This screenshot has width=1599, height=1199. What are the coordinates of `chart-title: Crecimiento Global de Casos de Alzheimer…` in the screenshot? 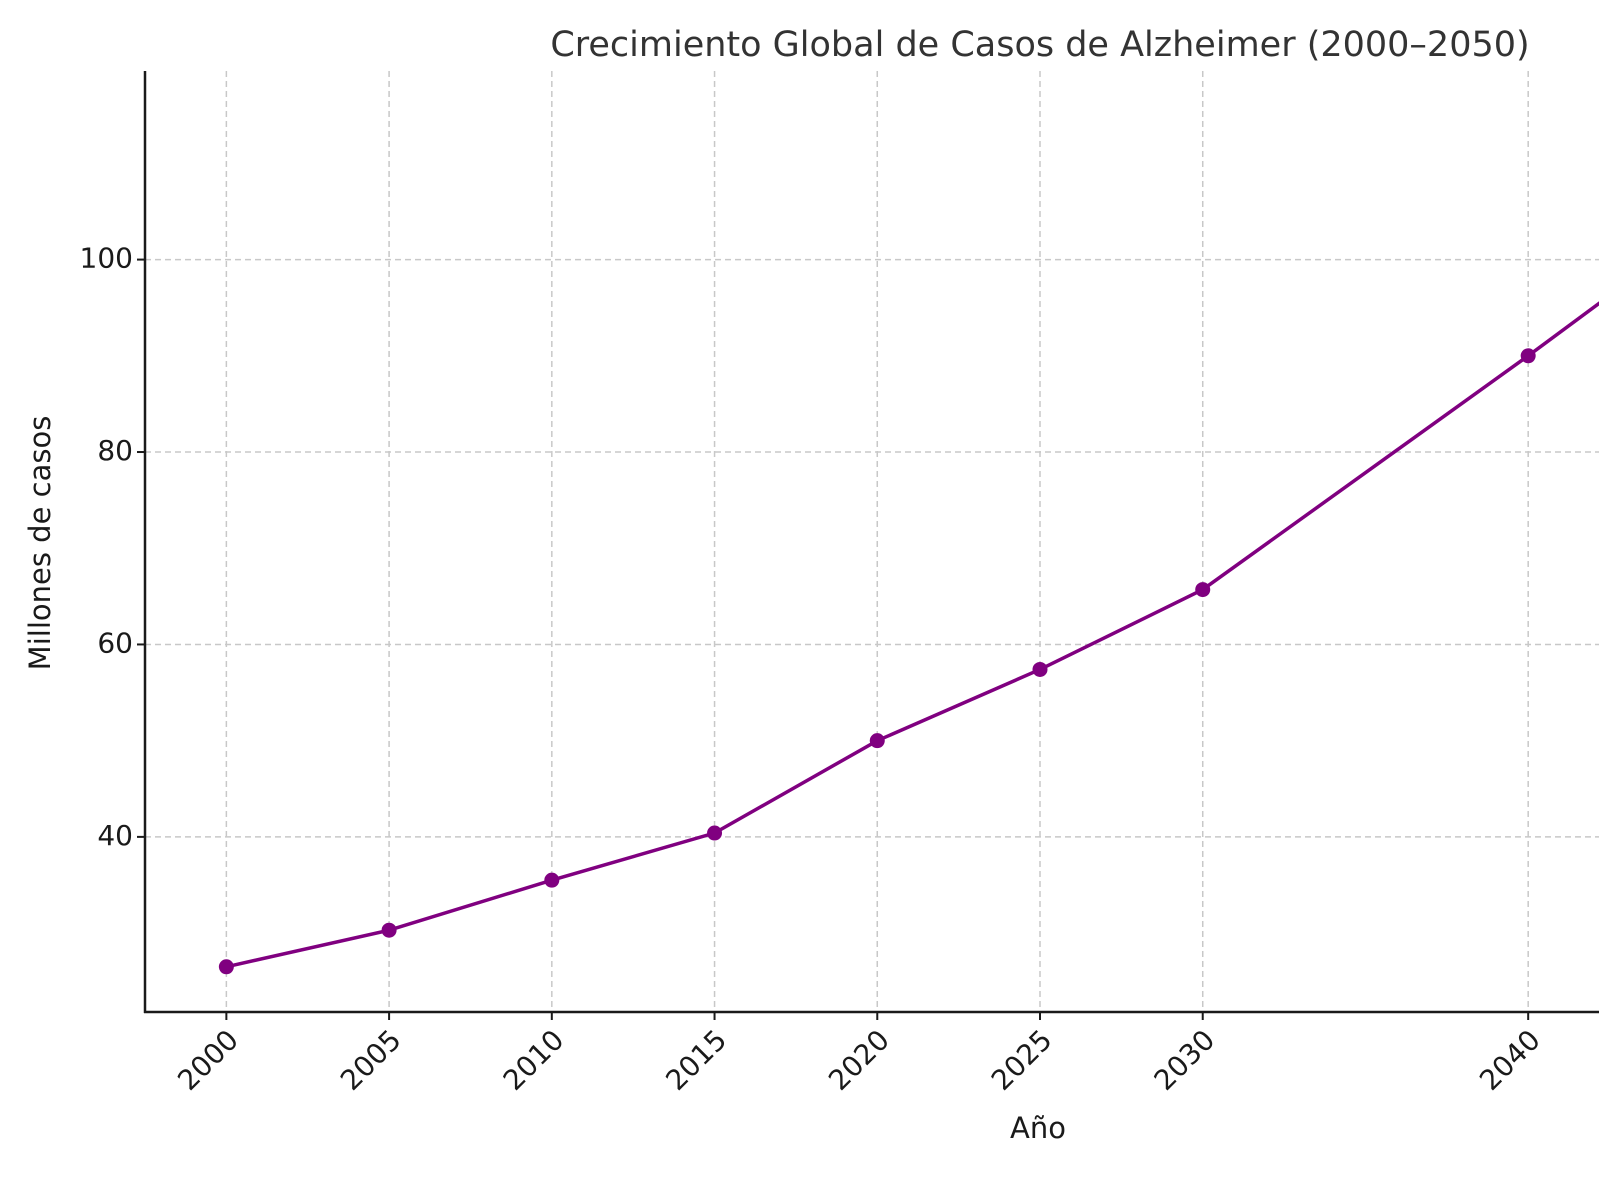 It's located at (1039, 45).